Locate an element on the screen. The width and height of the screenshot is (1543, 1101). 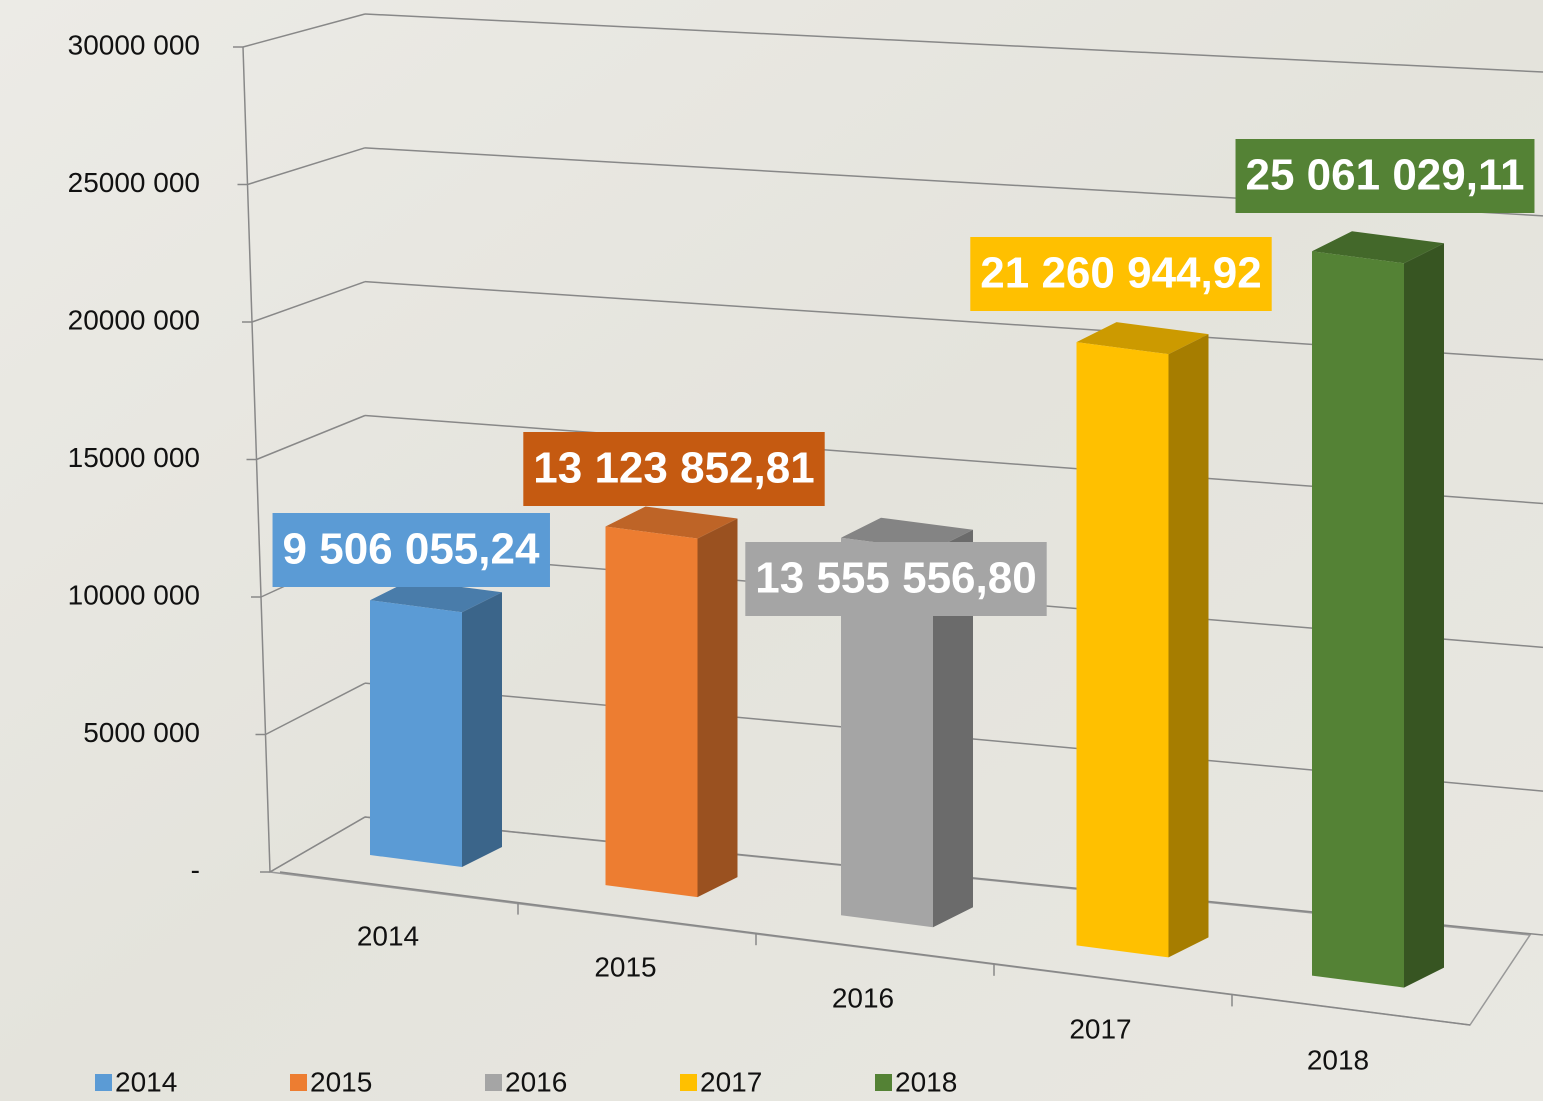
y-tick-label: 10000 000 is located at coordinates (134, 594).